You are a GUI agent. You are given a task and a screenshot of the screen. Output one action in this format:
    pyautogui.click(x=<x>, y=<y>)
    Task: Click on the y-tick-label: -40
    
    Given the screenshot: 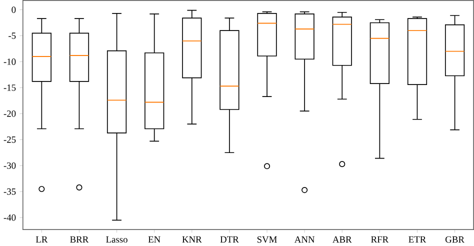 What is the action you would take?
    pyautogui.click(x=10, y=217)
    